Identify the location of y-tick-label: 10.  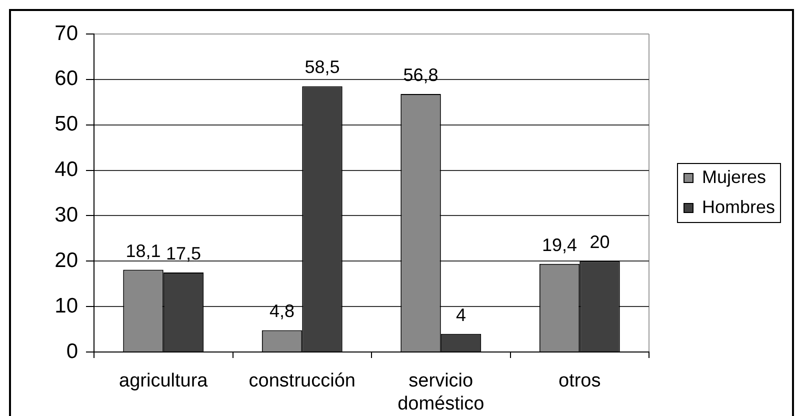
(66, 306).